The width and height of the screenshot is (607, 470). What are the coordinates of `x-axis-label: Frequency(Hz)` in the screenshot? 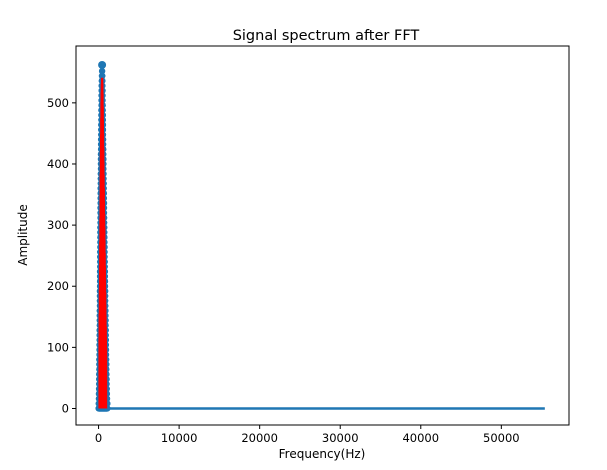 It's located at (322, 454).